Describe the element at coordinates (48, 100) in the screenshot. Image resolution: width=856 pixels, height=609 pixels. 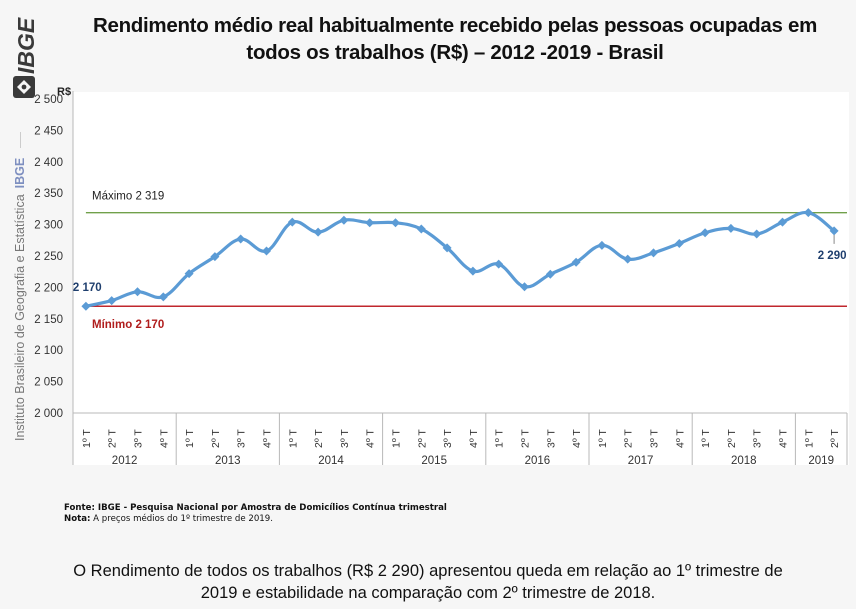
I see `y-tick-label: 2 500` at that location.